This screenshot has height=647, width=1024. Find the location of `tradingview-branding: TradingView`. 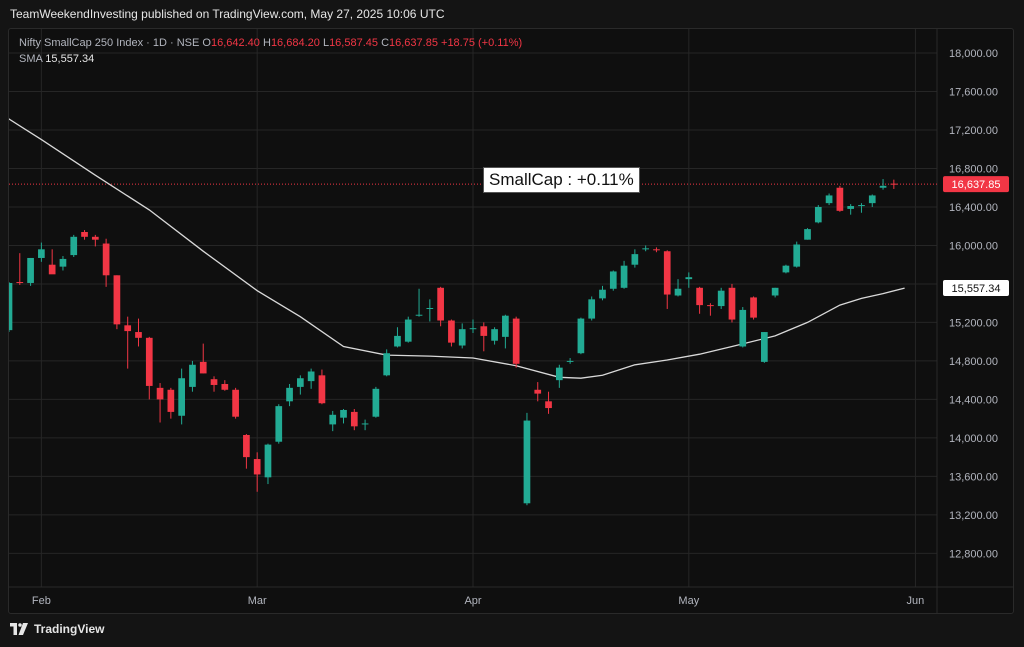

tradingview-branding: TradingView is located at coordinates (57, 629).